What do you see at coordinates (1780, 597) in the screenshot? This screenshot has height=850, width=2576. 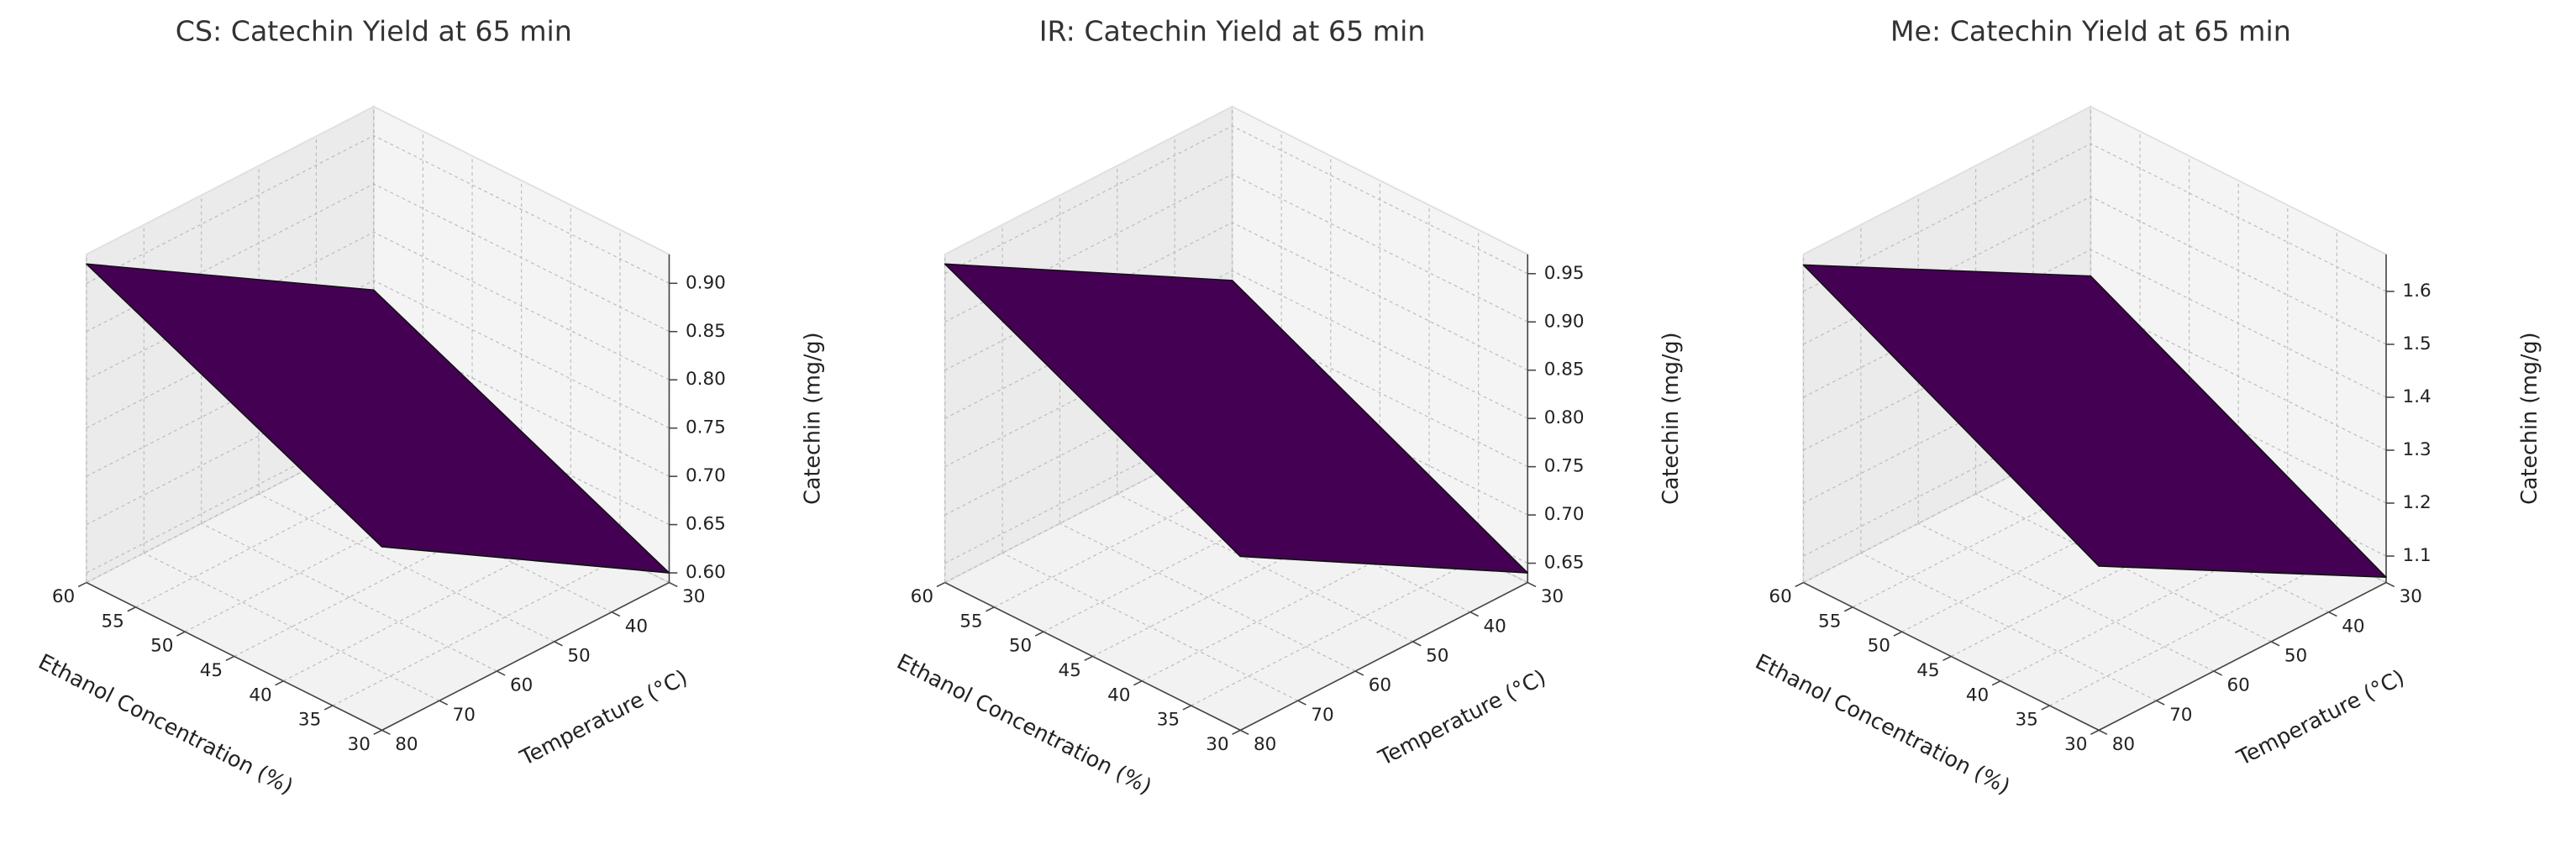 I see `x-tick-label: 60` at bounding box center [1780, 597].